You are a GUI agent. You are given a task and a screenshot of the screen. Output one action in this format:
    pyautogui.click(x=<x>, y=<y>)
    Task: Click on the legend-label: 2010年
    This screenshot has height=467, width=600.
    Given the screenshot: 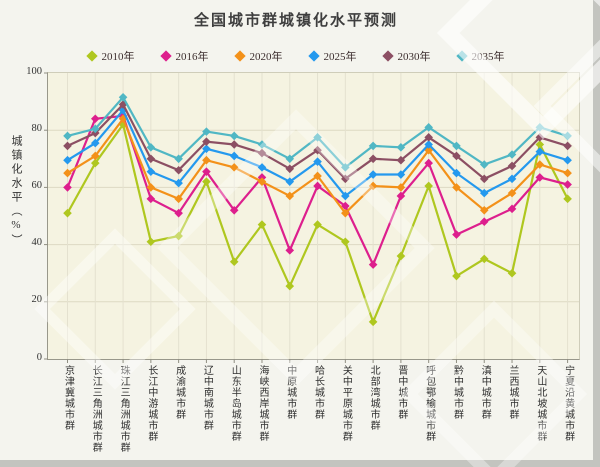 What is the action you would take?
    pyautogui.click(x=118, y=57)
    